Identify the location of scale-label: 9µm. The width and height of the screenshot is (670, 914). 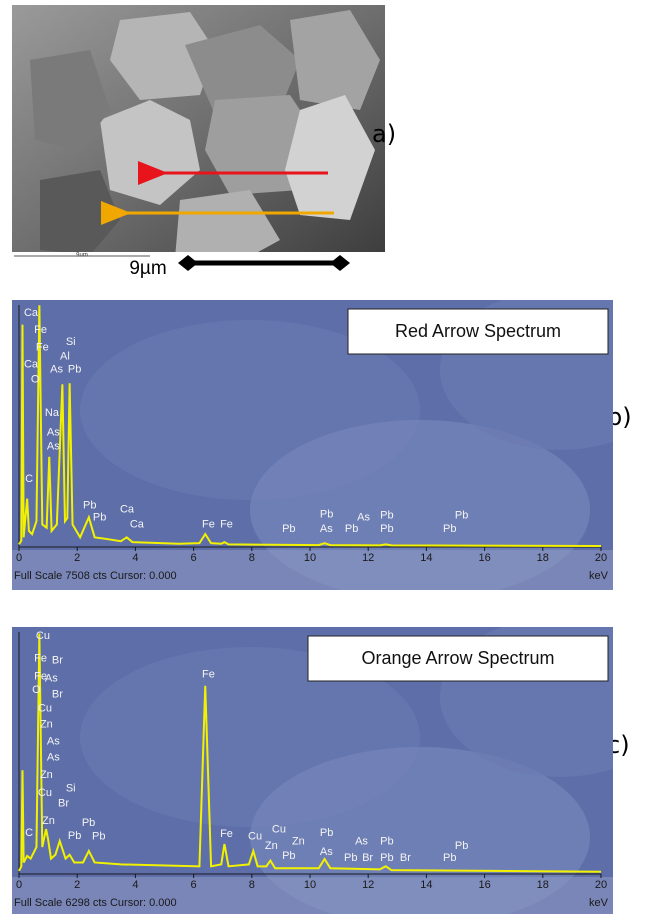
(147, 268).